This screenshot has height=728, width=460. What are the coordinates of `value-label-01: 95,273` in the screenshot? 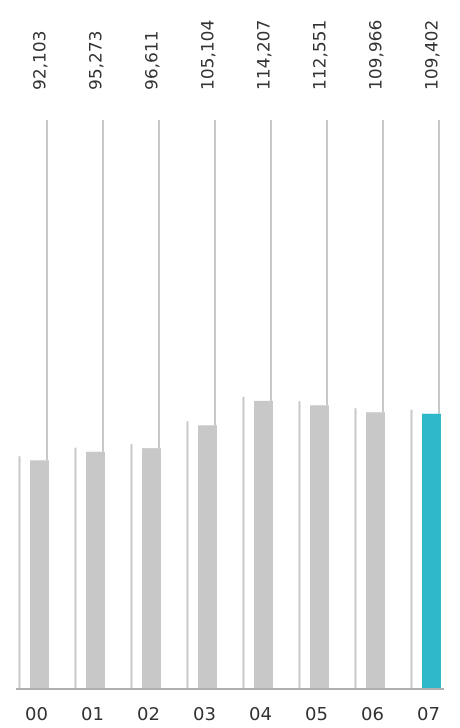 It's located at (97, 60).